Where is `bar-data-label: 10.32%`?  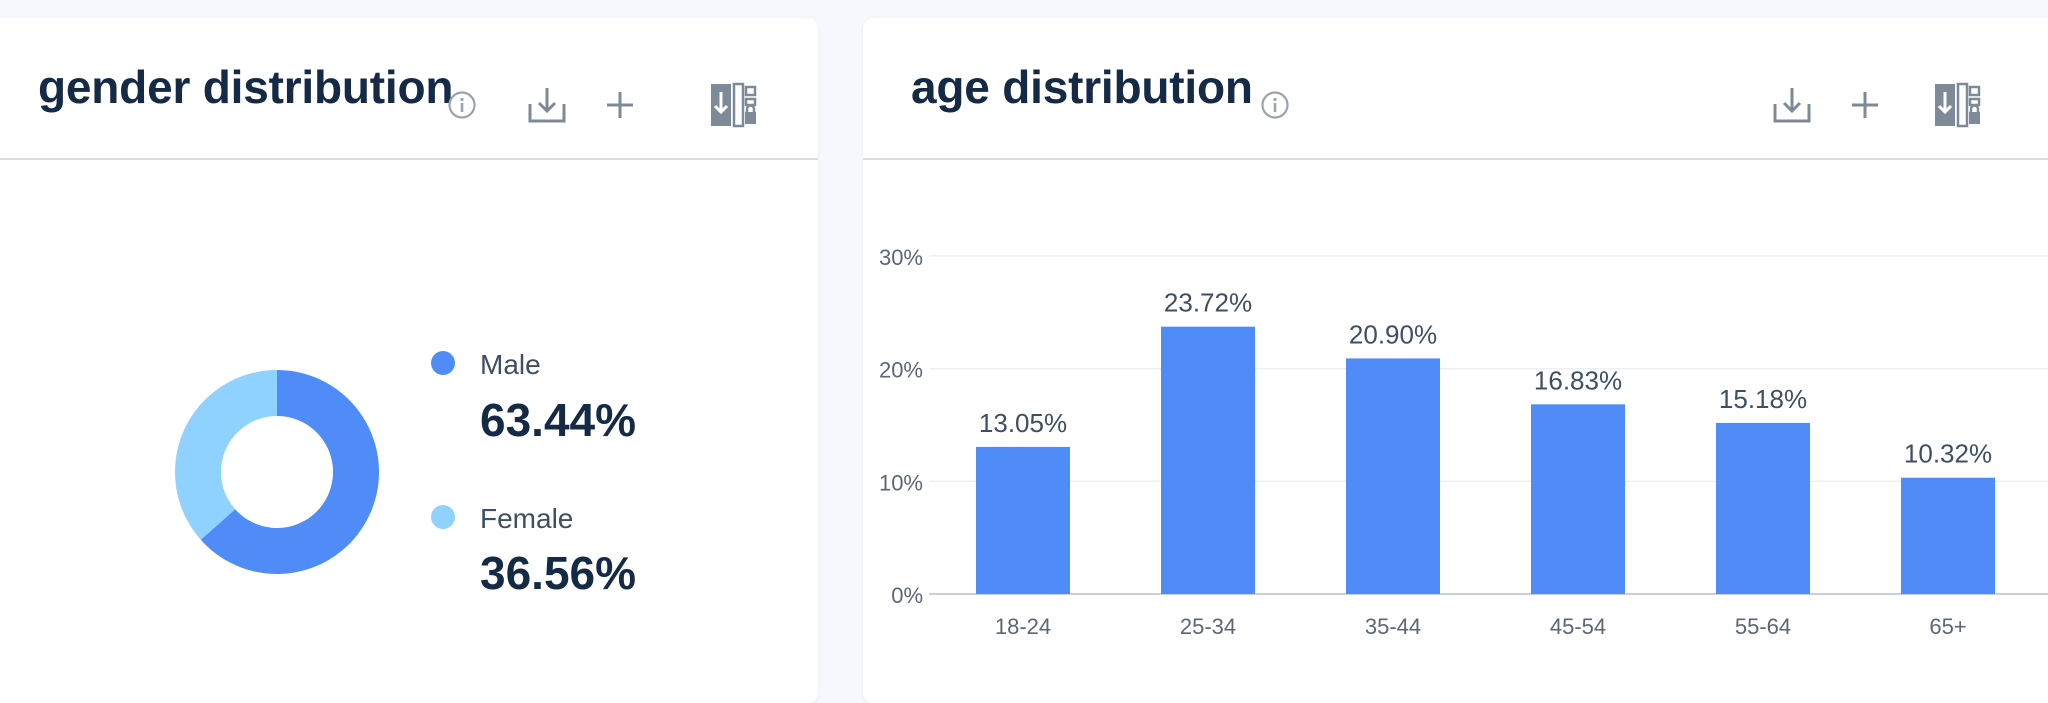
bar-data-label: 10.32% is located at coordinates (1948, 454).